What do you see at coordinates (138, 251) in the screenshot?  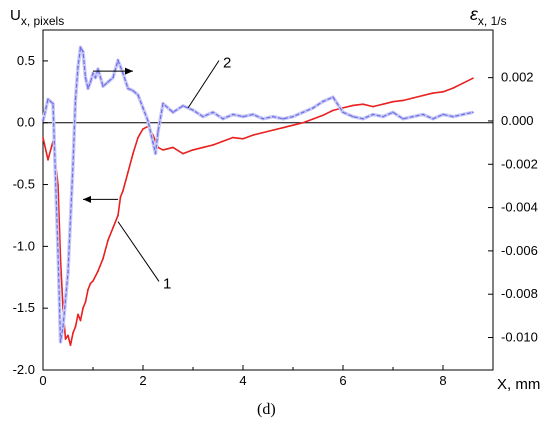 I see `annotation-leader` at bounding box center [138, 251].